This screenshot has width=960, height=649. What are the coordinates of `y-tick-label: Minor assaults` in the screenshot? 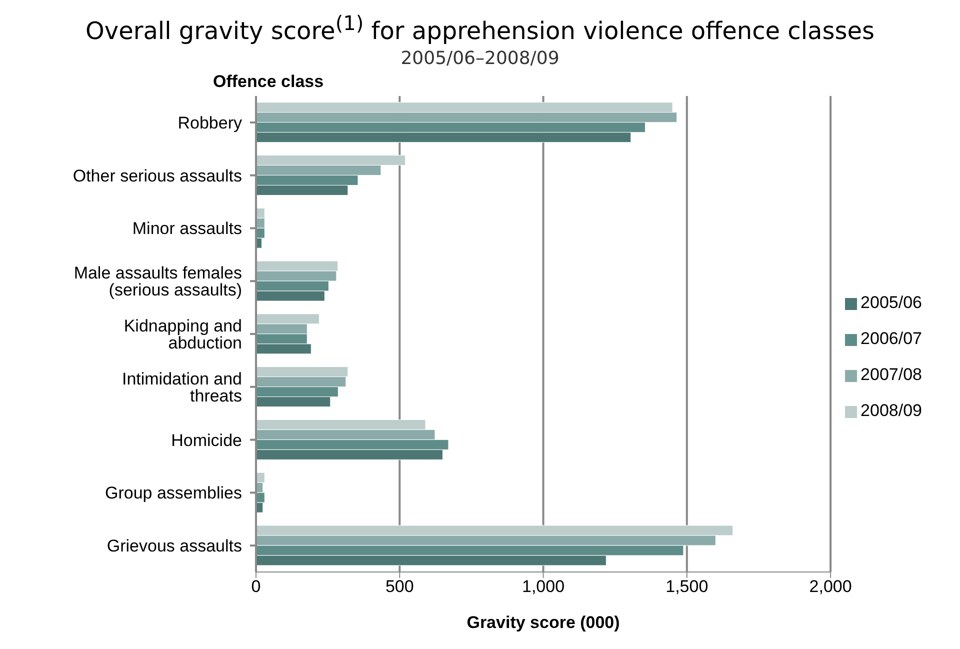 It's located at (187, 228).